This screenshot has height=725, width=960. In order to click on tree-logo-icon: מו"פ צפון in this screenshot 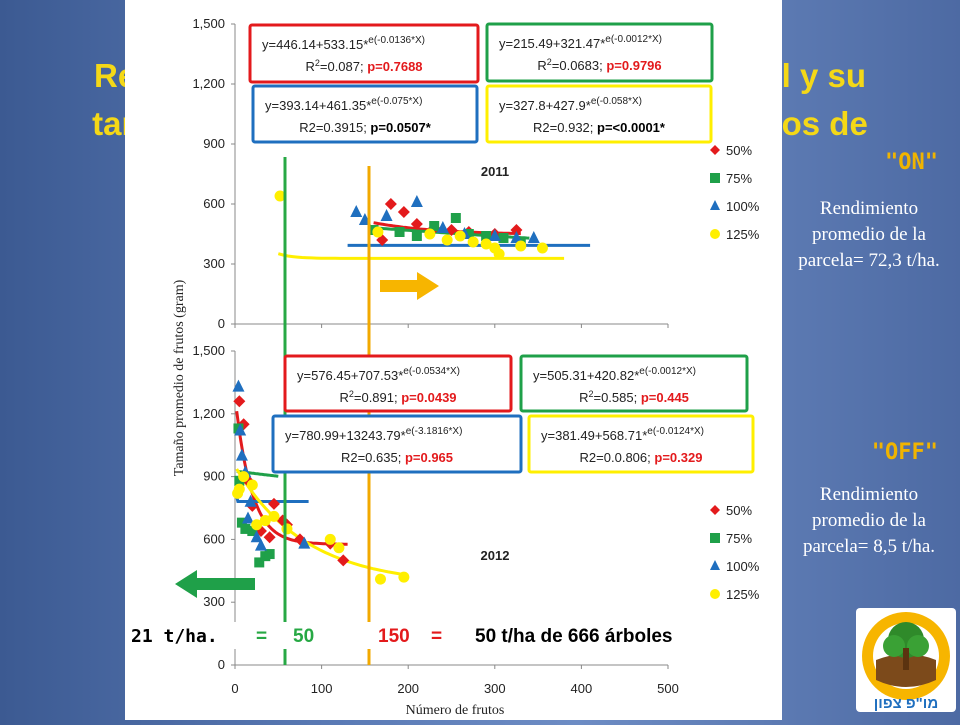, I will do `click(906, 662)`.